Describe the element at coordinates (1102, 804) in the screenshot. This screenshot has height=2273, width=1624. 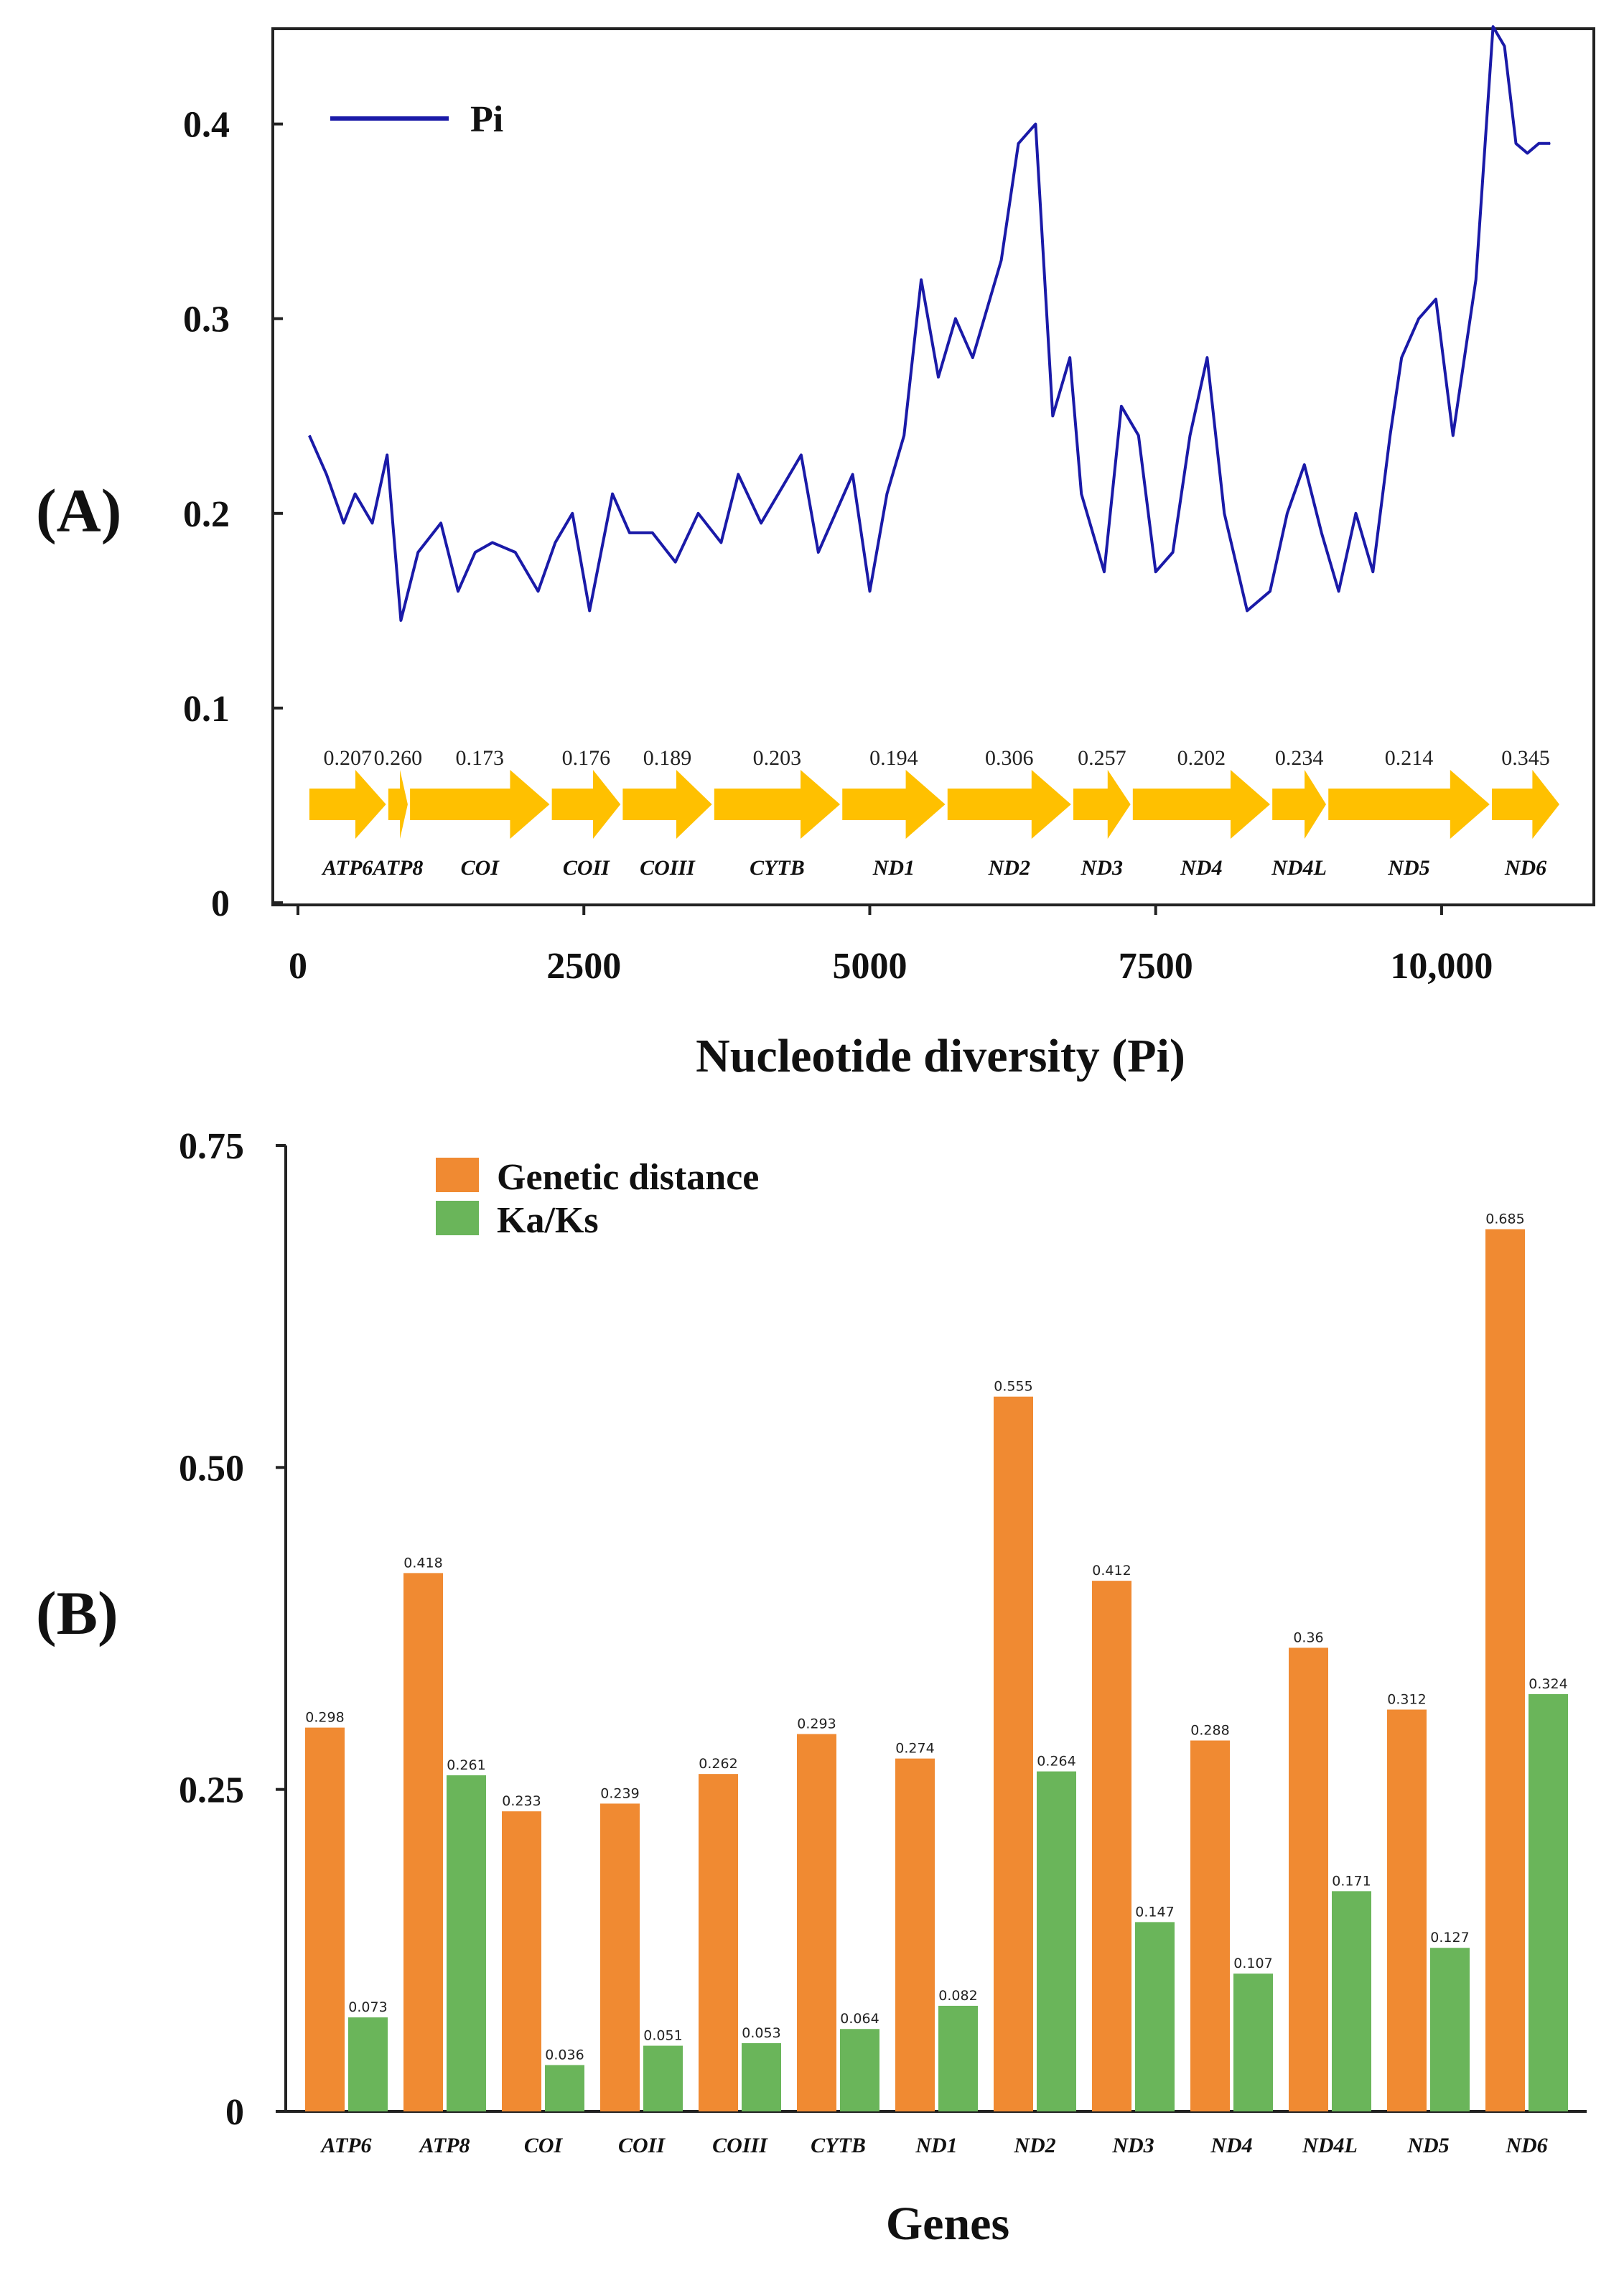
I see `gene-arrow-nd3` at that location.